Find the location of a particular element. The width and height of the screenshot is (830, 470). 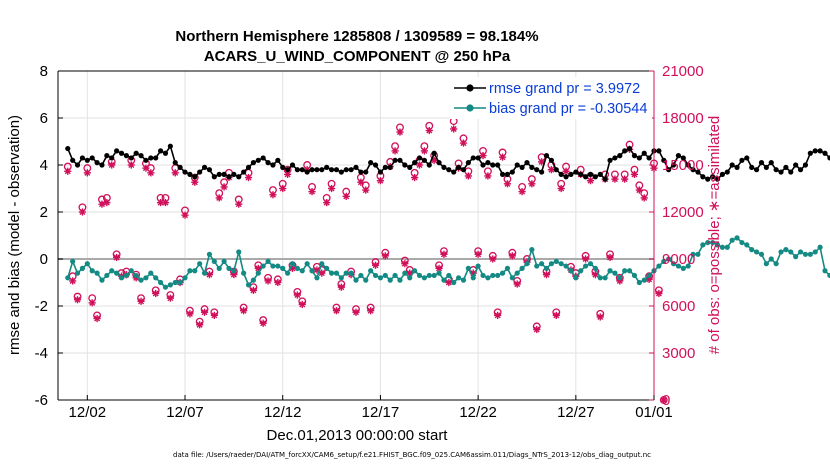

x-tick-label: 12/17 is located at coordinates (381, 412).